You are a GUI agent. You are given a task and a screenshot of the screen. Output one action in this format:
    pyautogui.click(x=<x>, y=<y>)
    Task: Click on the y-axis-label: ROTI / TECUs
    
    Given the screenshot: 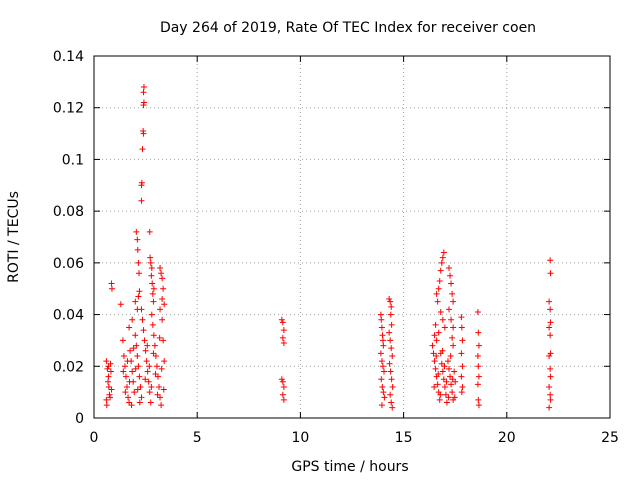 What is the action you would take?
    pyautogui.click(x=14, y=237)
    